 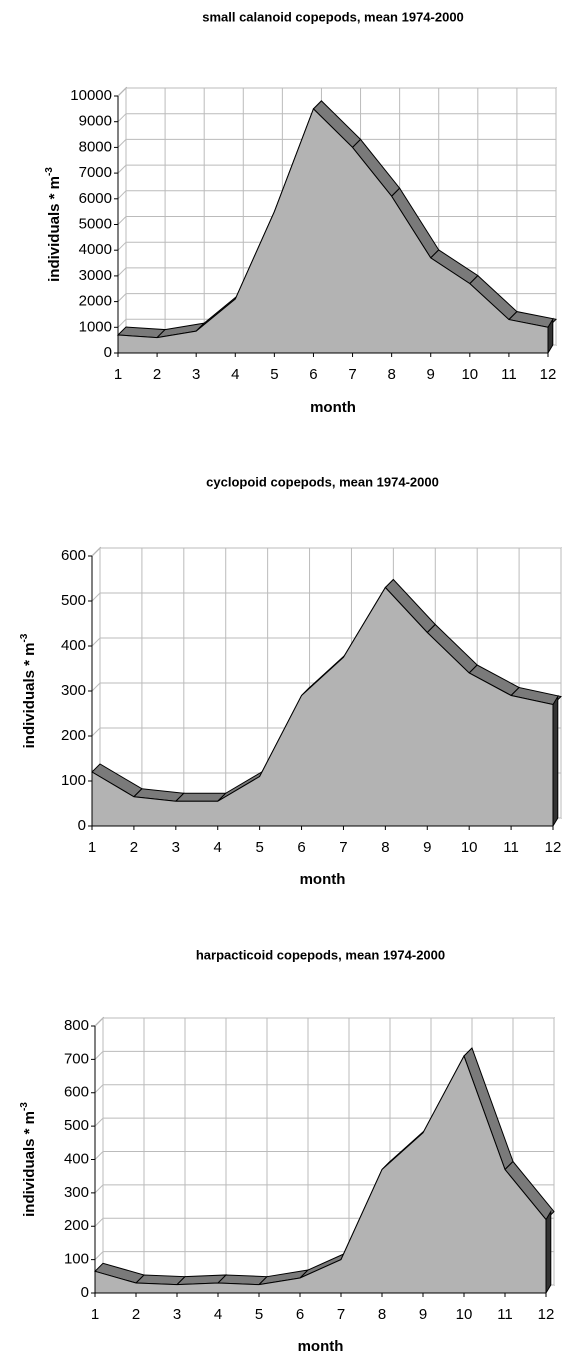 What do you see at coordinates (333, 16) in the screenshot?
I see `chart-title: small calanoid copepods, mean 1974-2000` at bounding box center [333, 16].